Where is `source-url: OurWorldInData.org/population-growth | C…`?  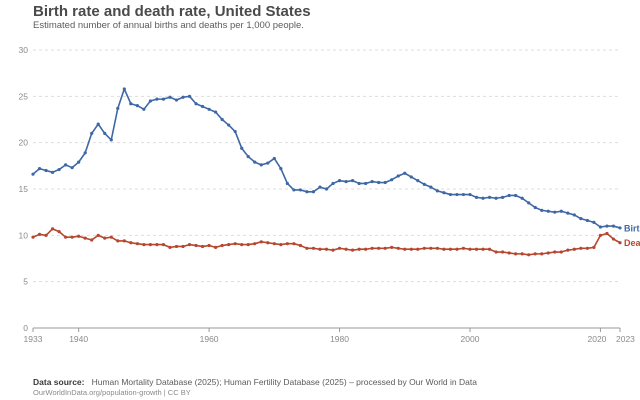 source-url: OurWorldInData.org/population-growth | C… is located at coordinates (112, 392).